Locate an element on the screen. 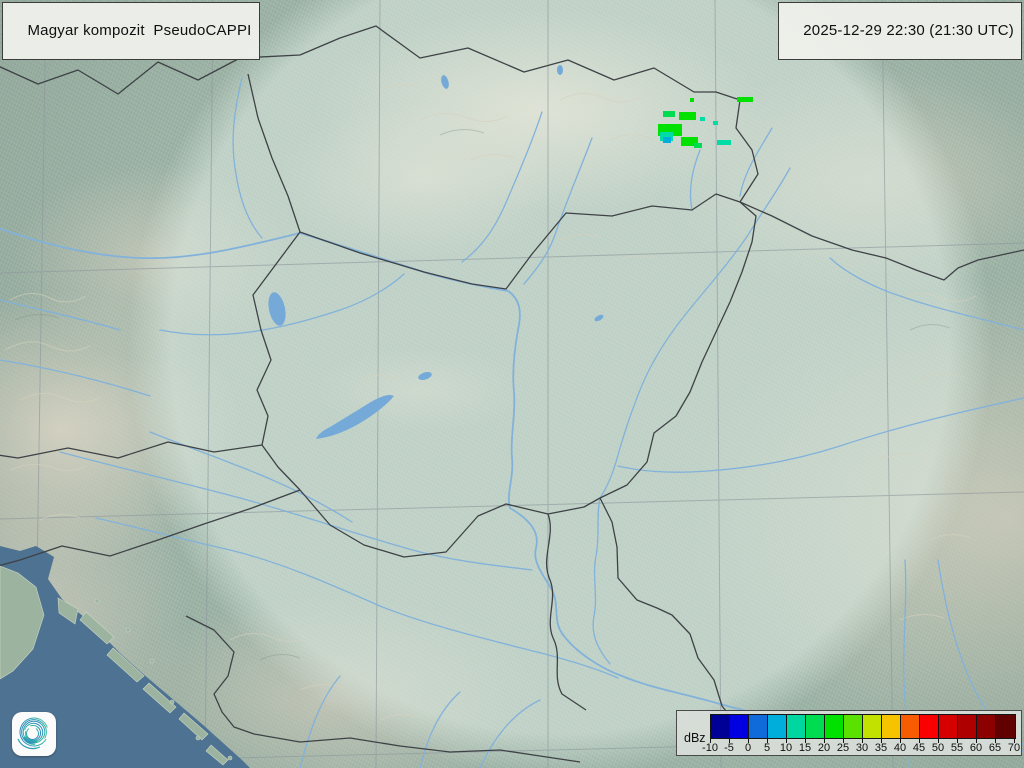 This screenshot has height=768, width=1024. legend-tick-label: 5 is located at coordinates (767, 748).